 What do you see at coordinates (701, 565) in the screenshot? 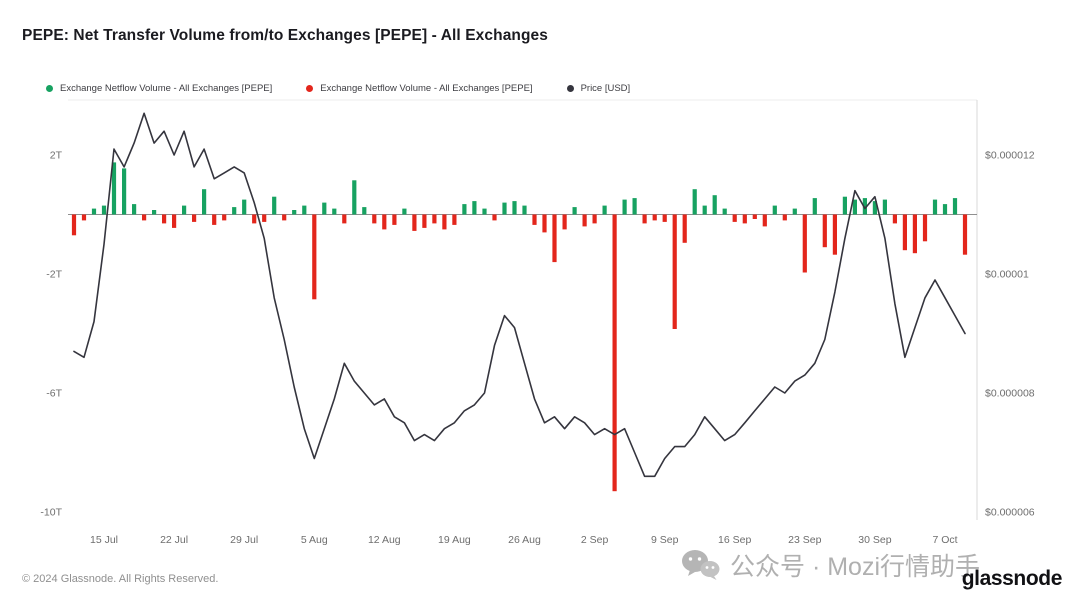
I see `wechat-icon` at bounding box center [701, 565].